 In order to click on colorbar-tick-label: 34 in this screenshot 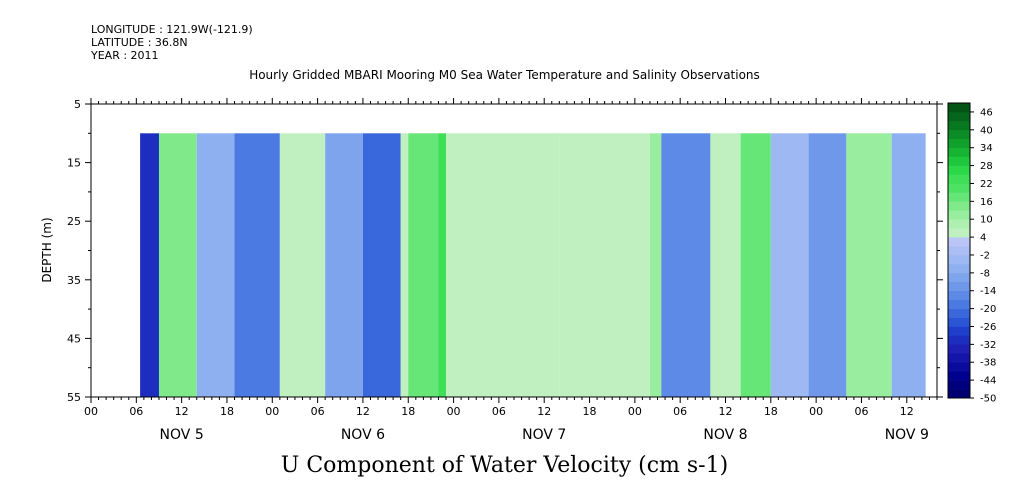, I will do `click(986, 148)`.